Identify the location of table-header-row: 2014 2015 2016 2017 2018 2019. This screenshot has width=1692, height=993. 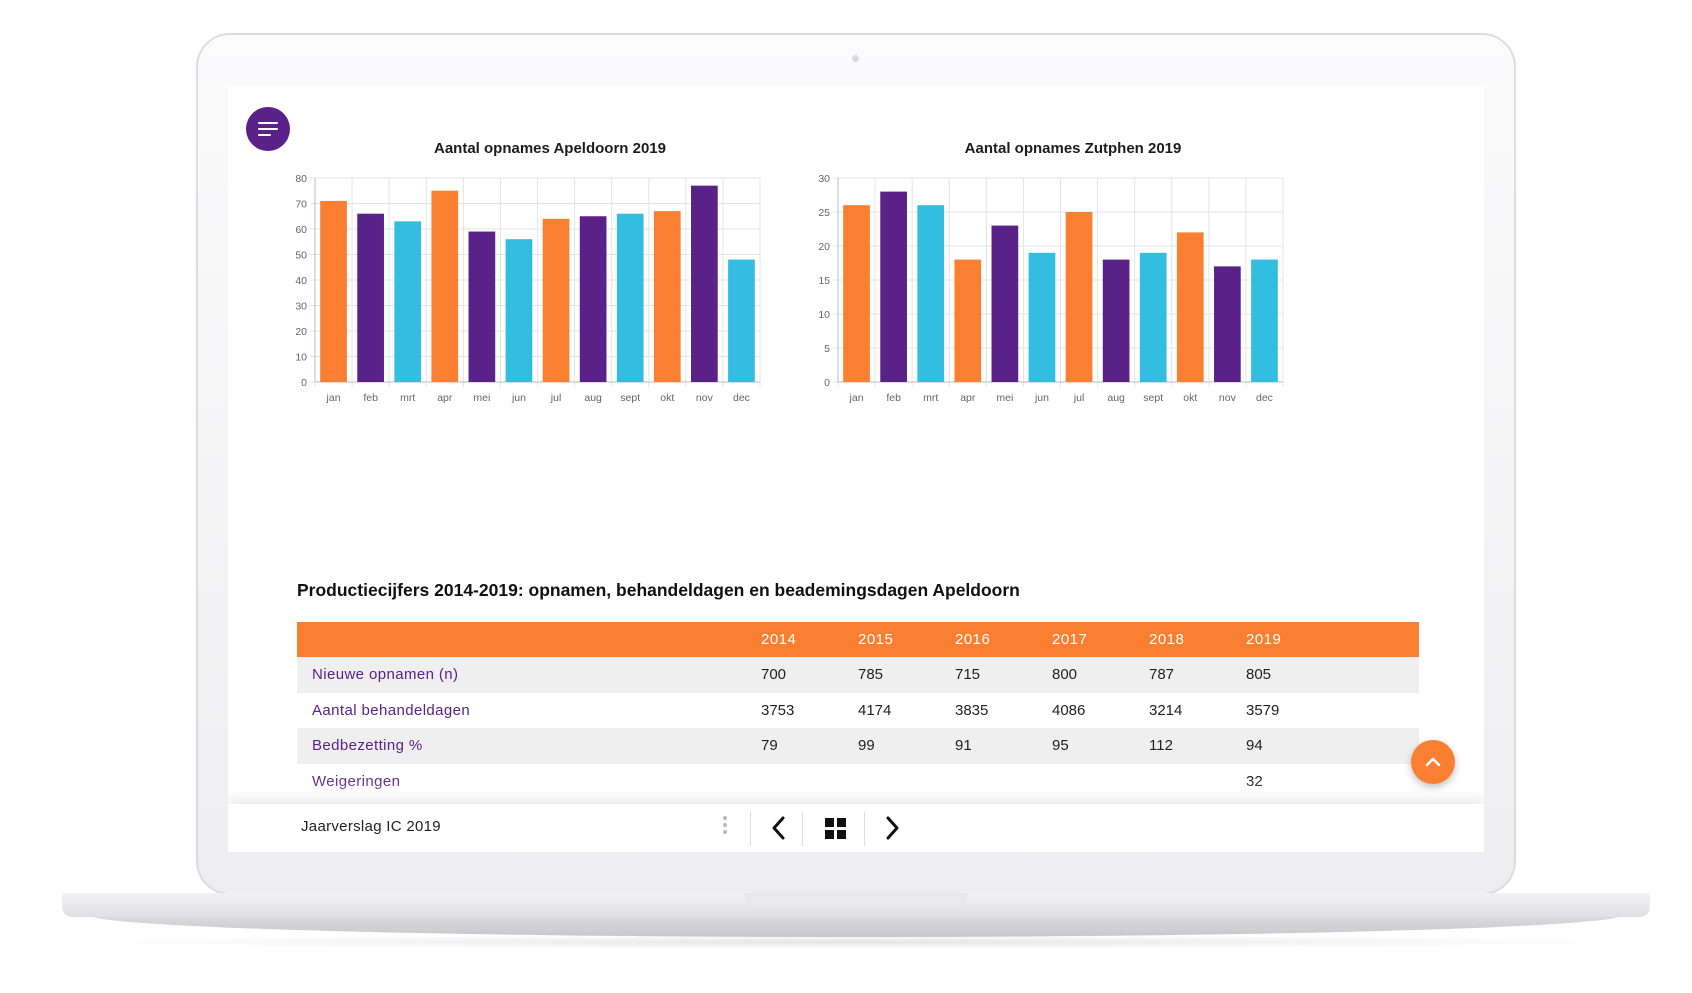
(858, 639).